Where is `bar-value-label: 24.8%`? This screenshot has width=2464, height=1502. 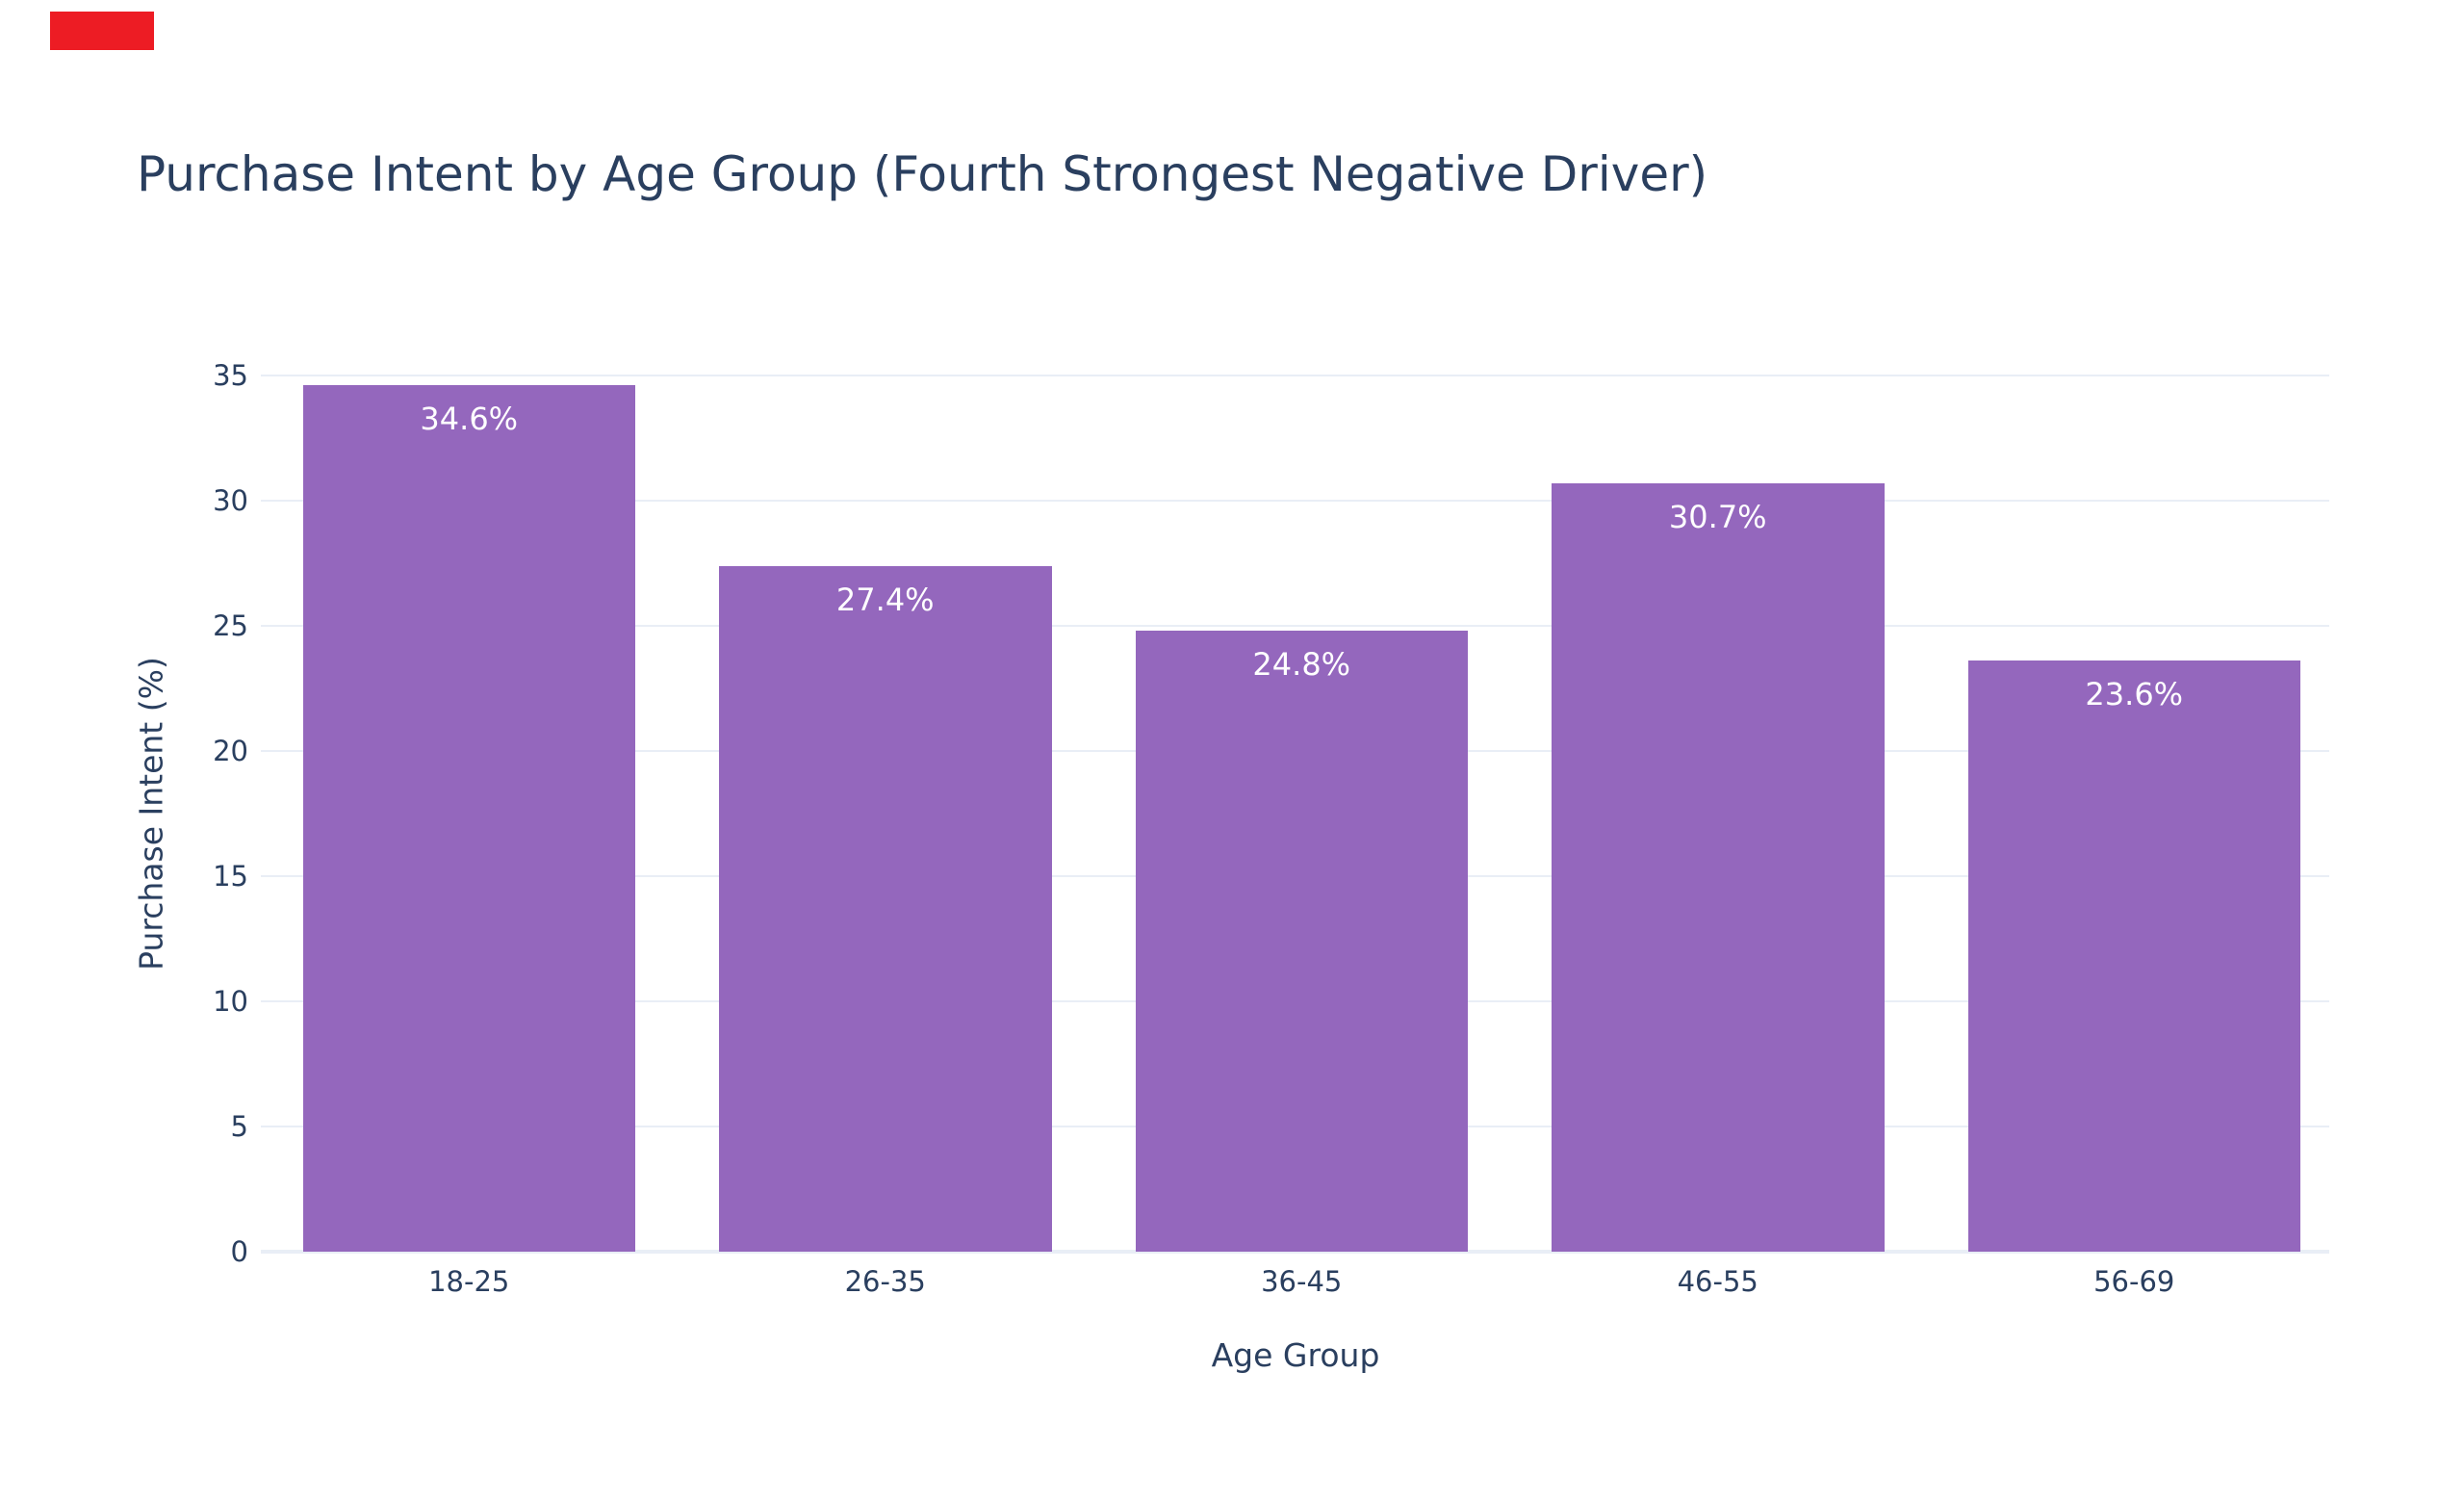 bar-value-label: 24.8% is located at coordinates (1301, 665).